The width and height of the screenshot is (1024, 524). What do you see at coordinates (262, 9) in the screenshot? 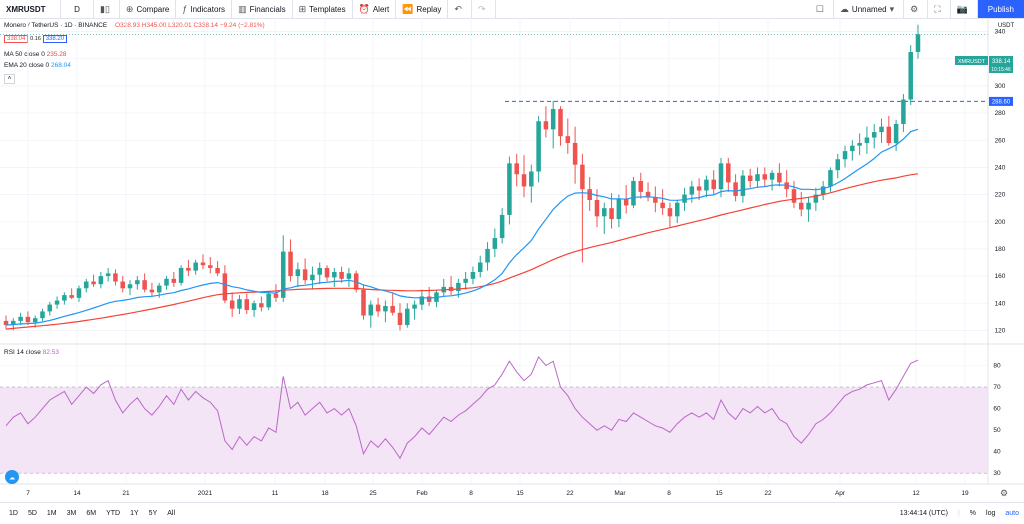
I see `financials-button: ▥ Financials` at bounding box center [262, 9].